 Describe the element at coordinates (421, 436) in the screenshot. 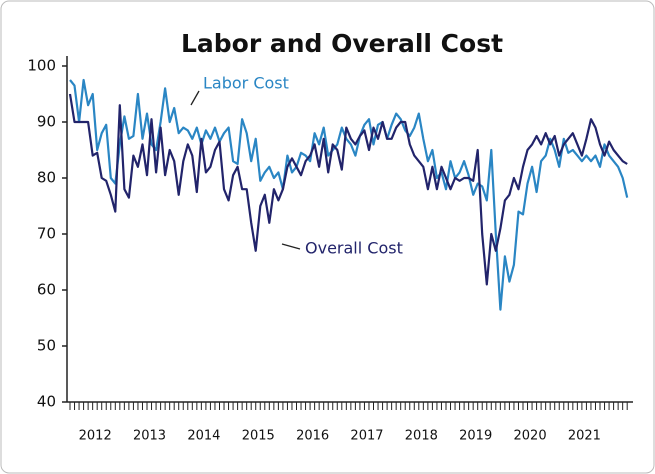

I see `x-tick-label: 2018` at that location.